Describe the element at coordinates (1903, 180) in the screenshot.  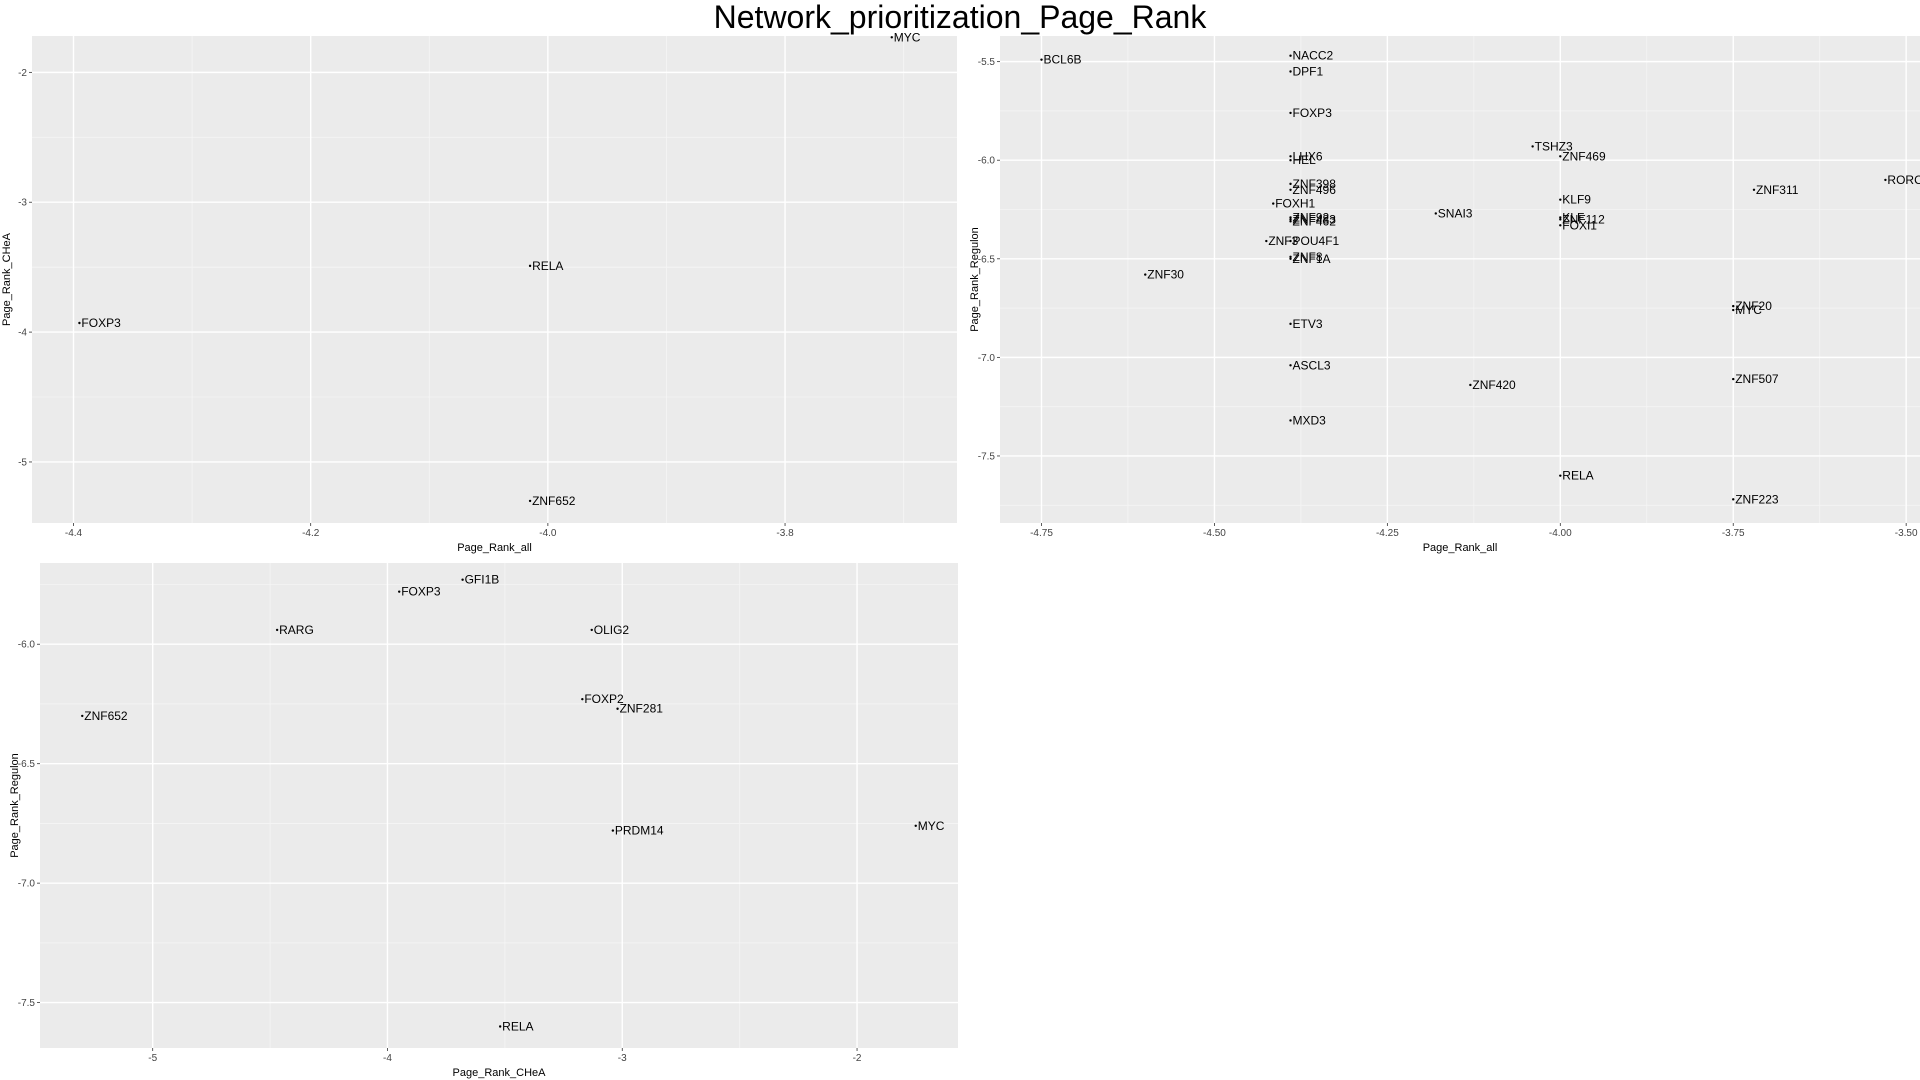
I see `data-point-label: RORC` at that location.